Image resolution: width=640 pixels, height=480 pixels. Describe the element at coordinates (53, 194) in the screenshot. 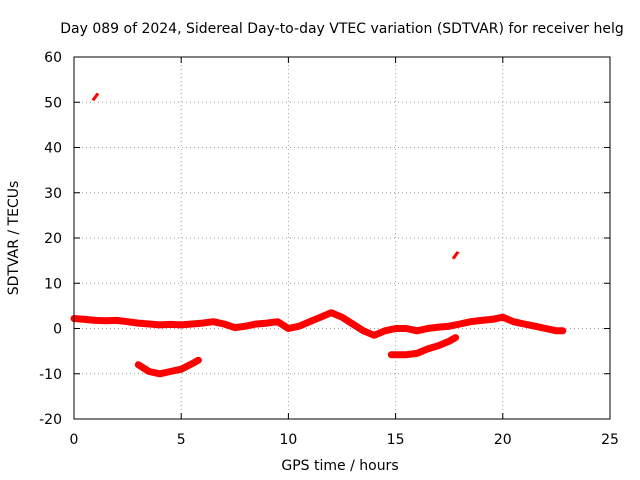

I see `y-tick-label: 30` at that location.